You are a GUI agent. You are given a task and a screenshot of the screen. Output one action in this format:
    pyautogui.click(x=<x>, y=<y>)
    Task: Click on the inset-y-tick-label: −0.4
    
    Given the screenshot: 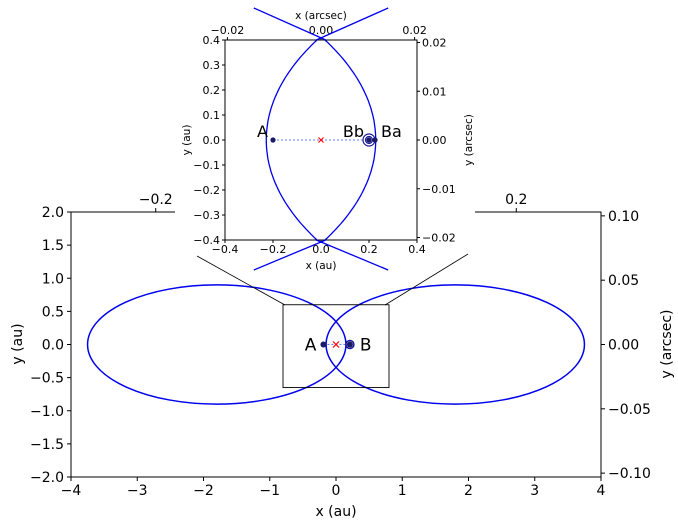 What is the action you would take?
    pyautogui.click(x=206, y=240)
    